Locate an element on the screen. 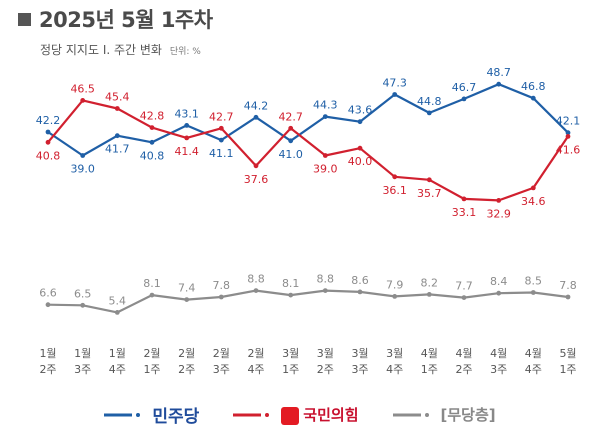  data-label-ppp-6: 37.6 is located at coordinates (256, 179).